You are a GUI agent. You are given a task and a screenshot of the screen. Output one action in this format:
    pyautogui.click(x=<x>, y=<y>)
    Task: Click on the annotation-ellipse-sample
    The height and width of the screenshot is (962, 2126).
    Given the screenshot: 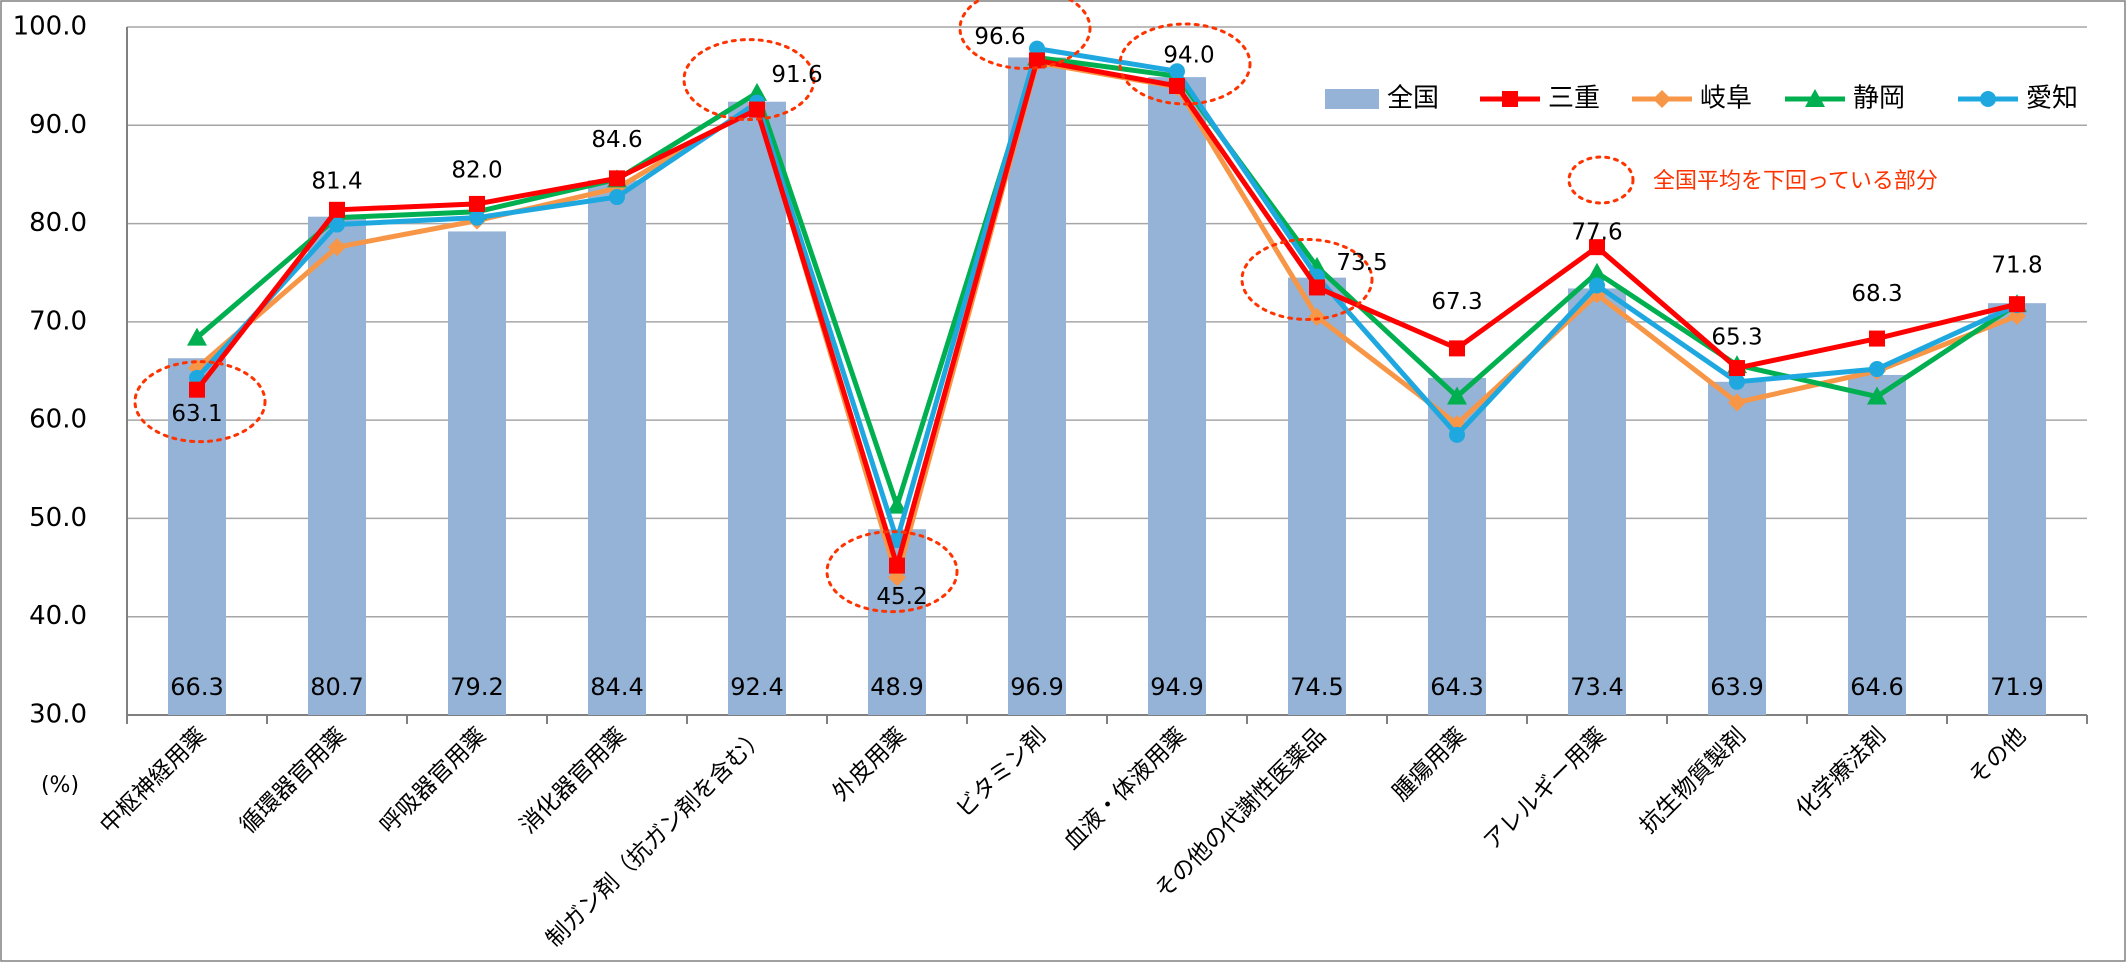 What is the action you would take?
    pyautogui.click(x=1601, y=180)
    